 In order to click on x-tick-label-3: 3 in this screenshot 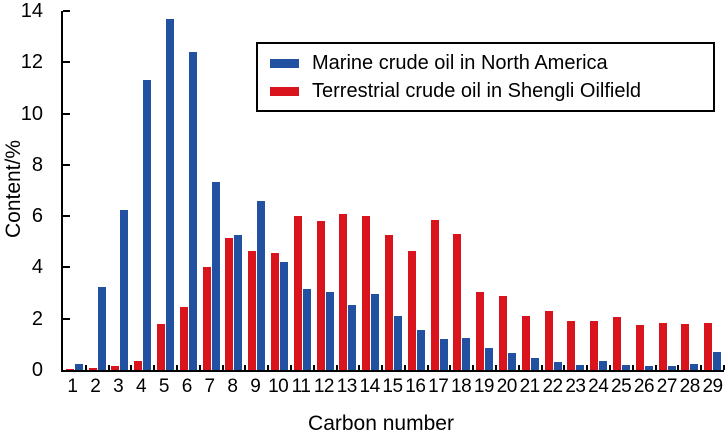, I will do `click(118, 386)`.